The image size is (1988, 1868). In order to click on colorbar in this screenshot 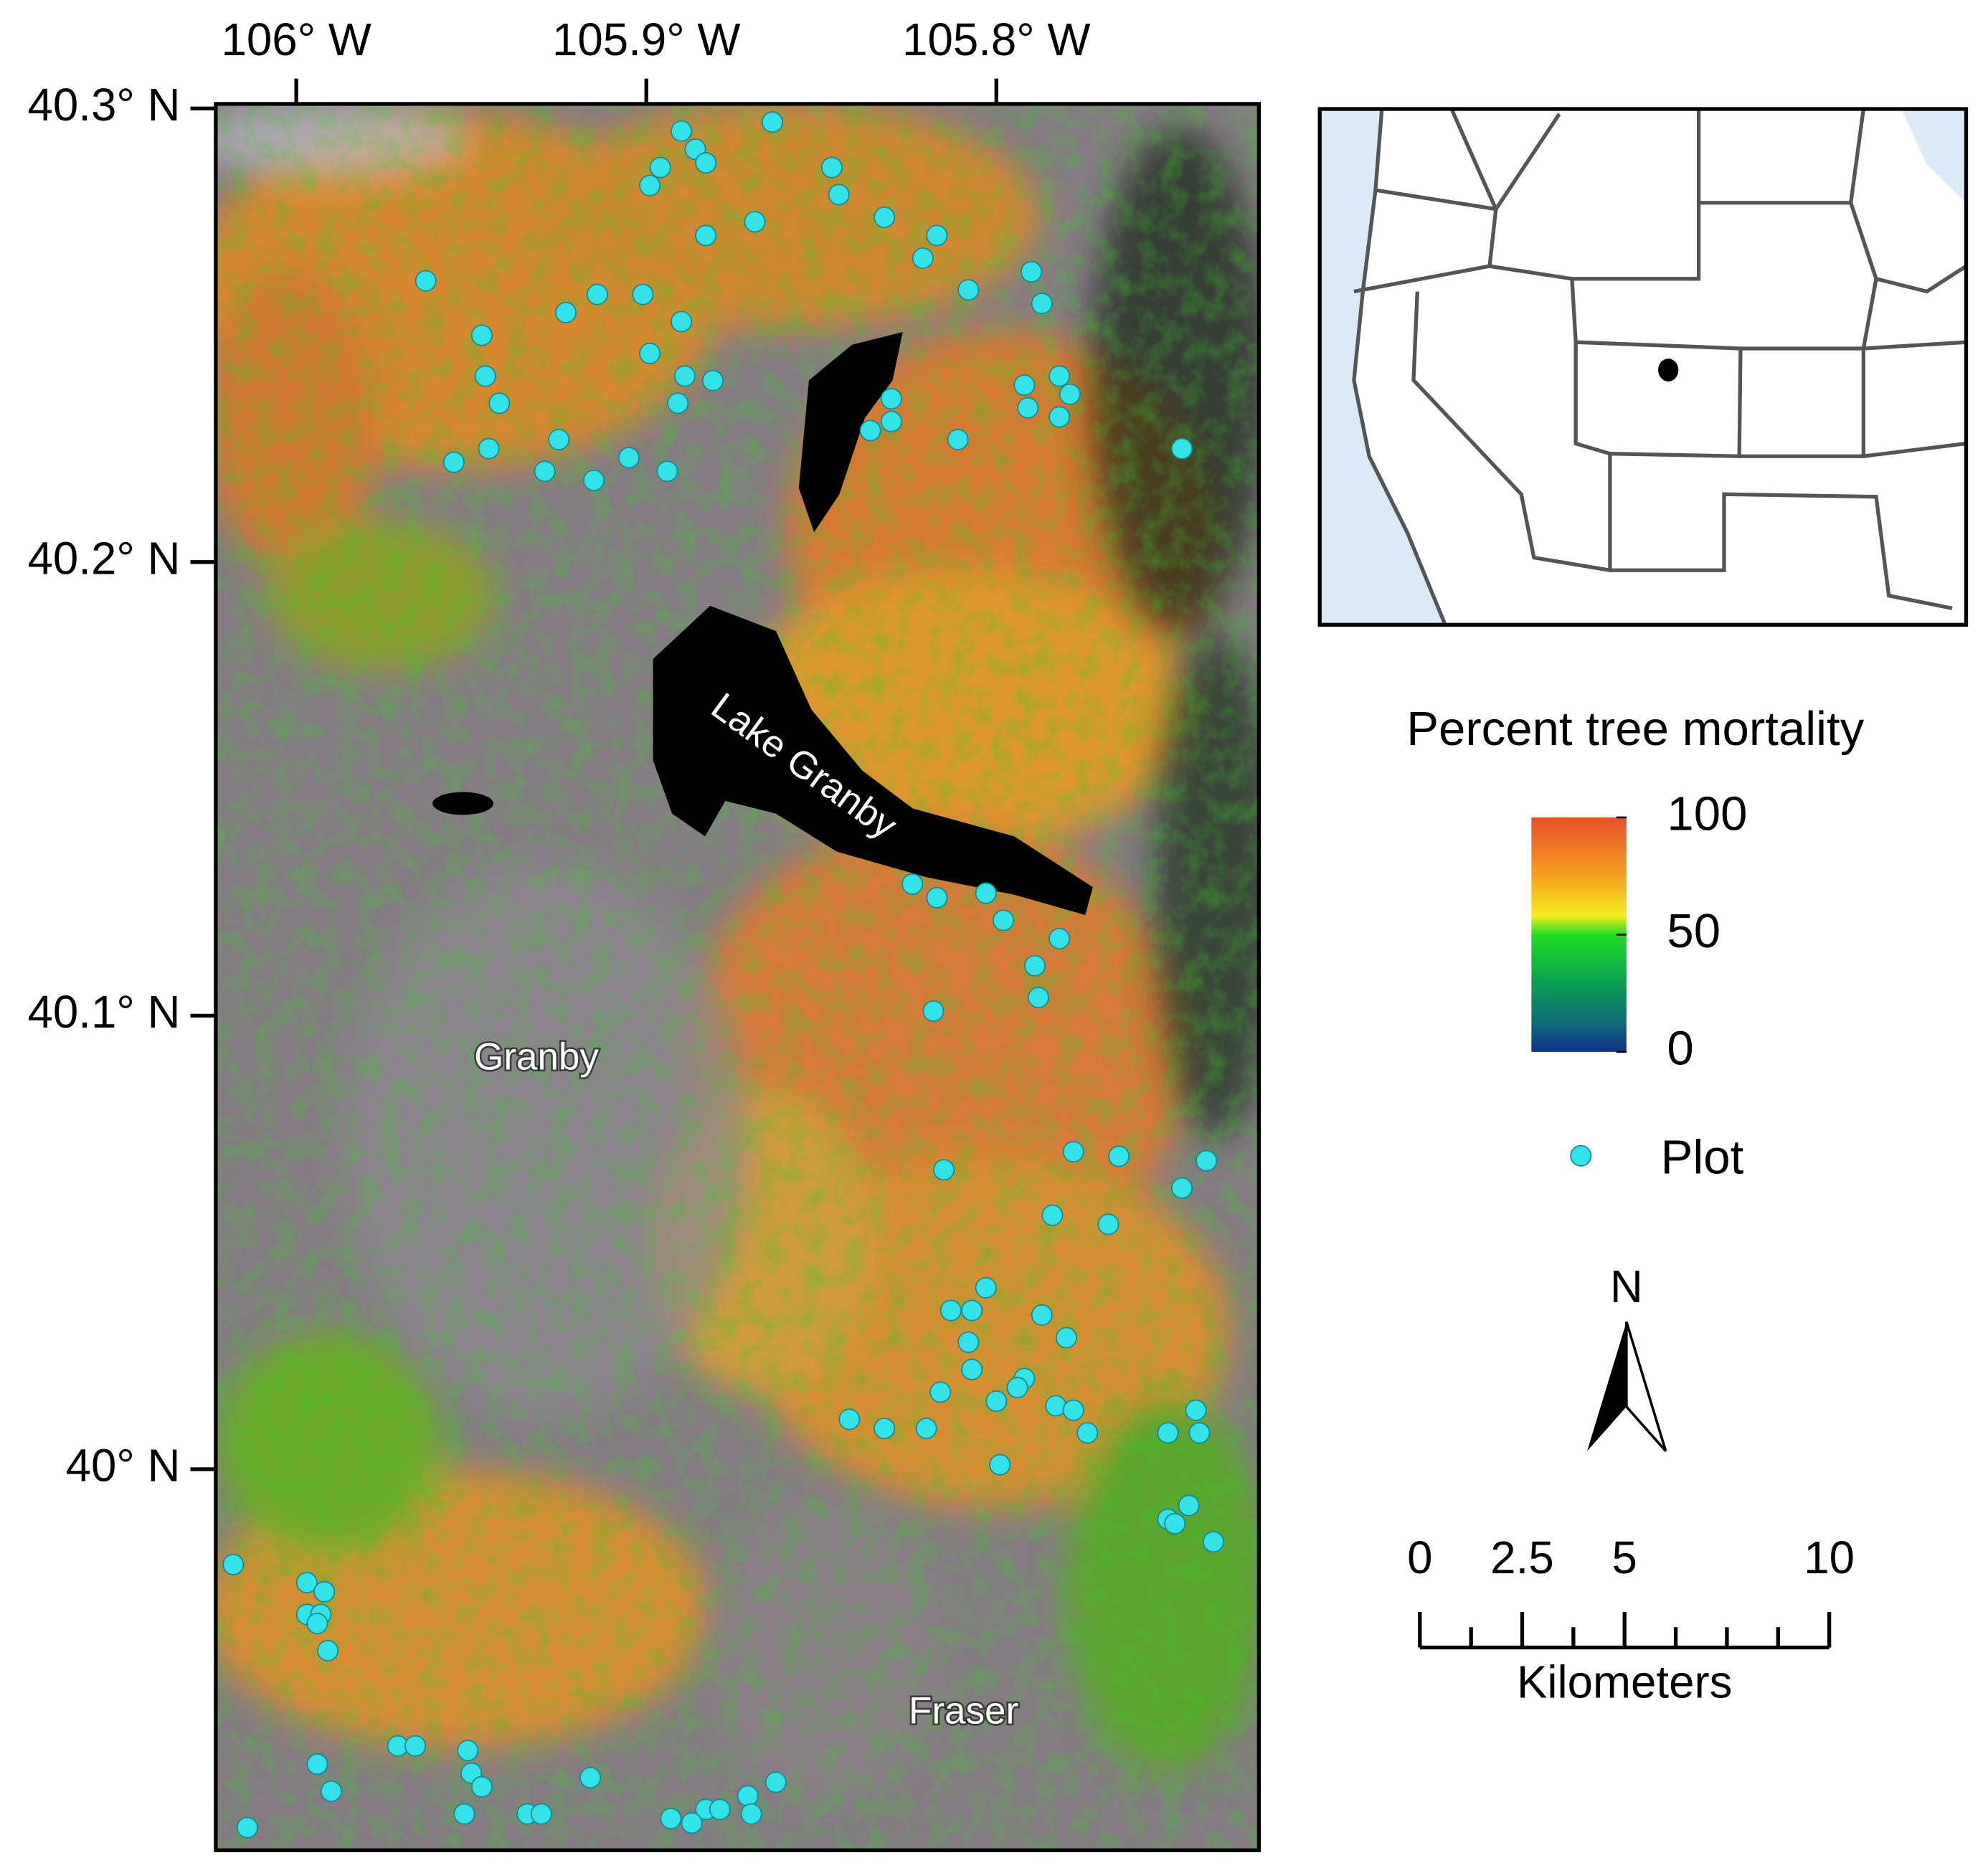, I will do `click(1579, 934)`.